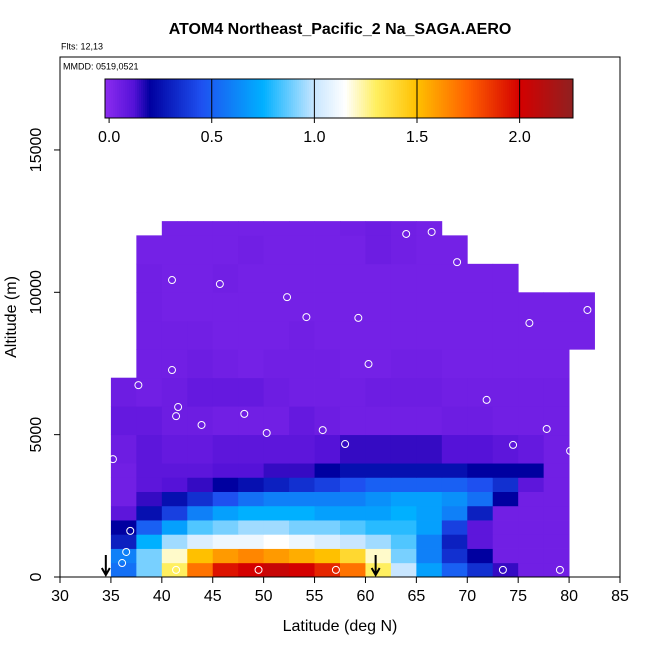  What do you see at coordinates (36, 435) in the screenshot?
I see `y-tick-label: 5000` at bounding box center [36, 435].